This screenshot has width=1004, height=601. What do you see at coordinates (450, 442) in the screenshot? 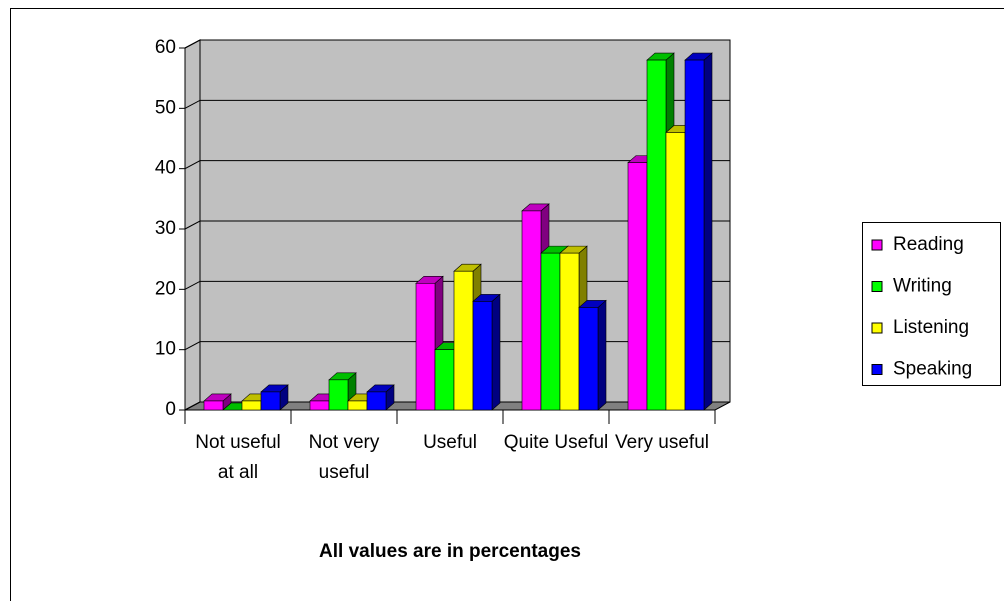
I see `x-tick-label: Useful` at bounding box center [450, 442].